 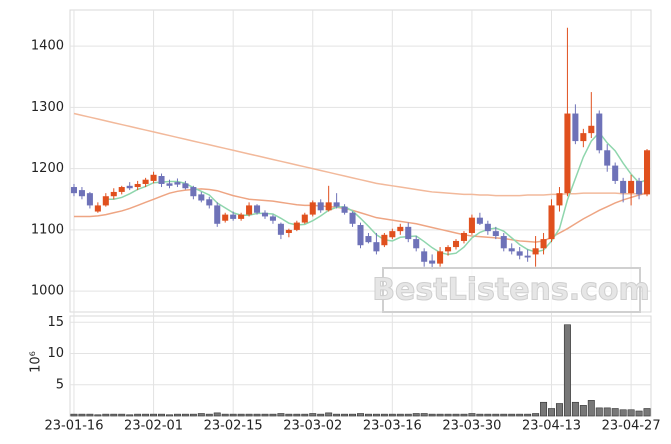 I want to click on x-tick-label: 23-02-15, so click(x=233, y=426).